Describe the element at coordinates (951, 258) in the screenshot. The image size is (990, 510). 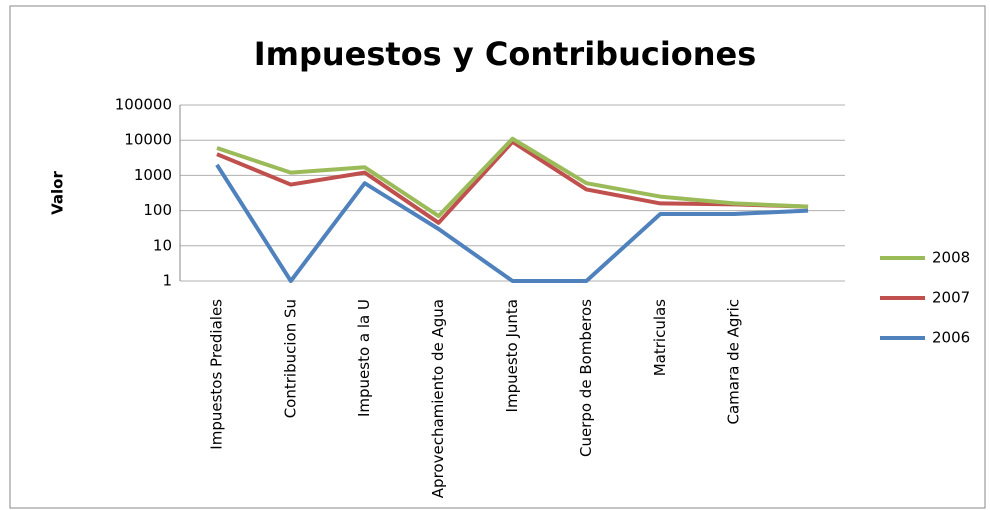
I see `legend-label: 2008` at that location.